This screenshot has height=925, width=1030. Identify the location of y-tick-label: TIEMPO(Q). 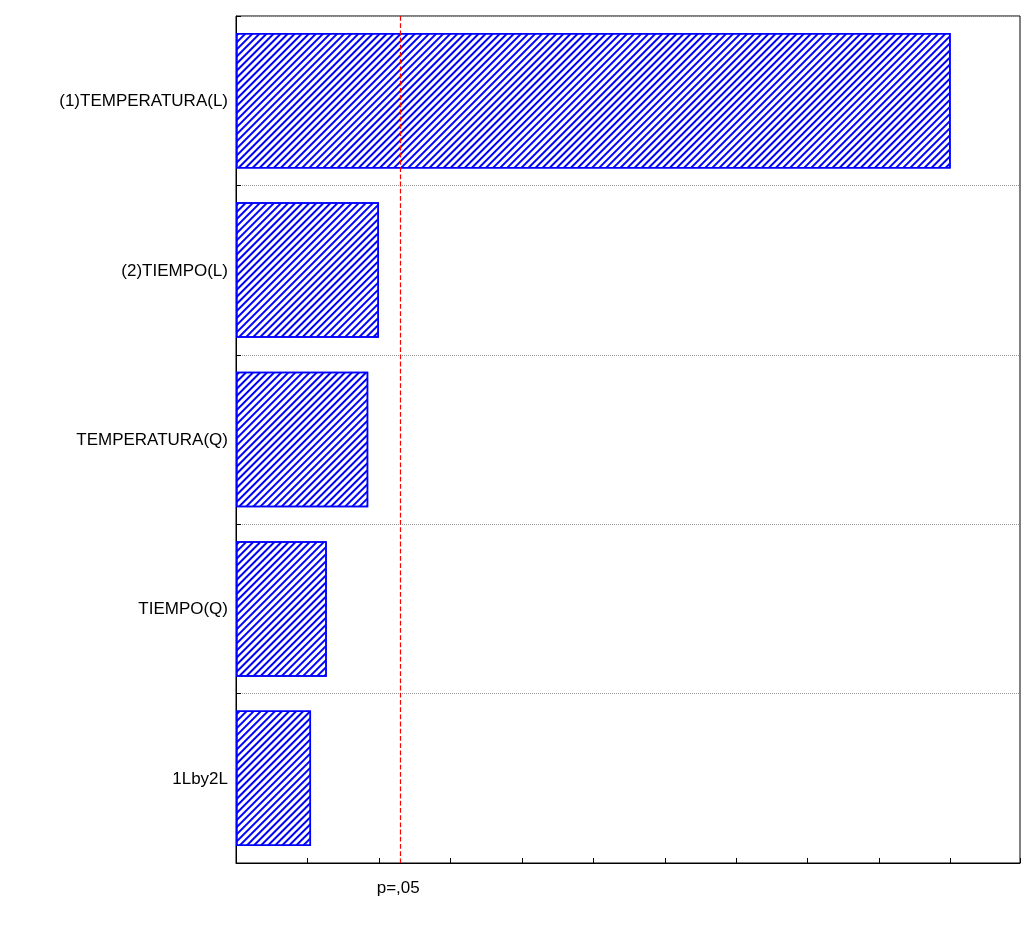
(183, 609).